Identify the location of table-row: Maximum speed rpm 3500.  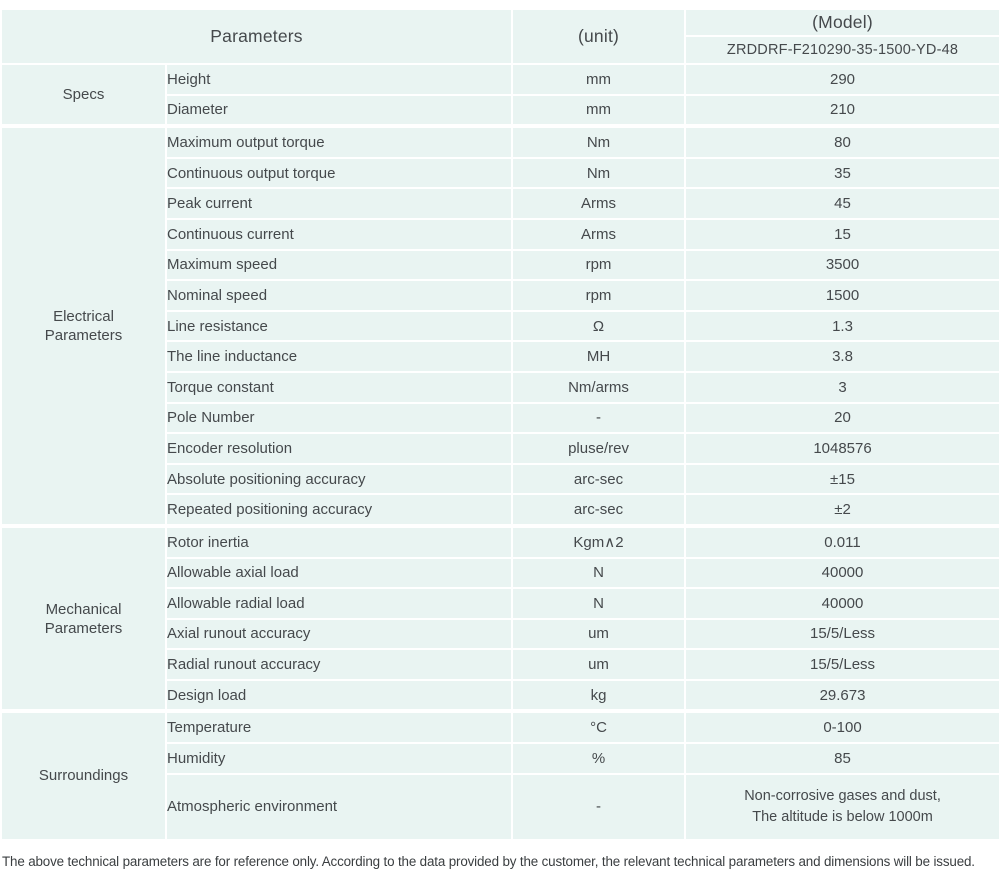
(500, 265).